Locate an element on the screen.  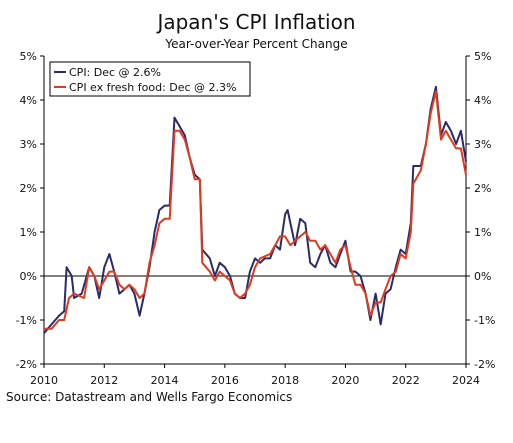
y-tick-label-left: 0% is located at coordinates (28, 276).